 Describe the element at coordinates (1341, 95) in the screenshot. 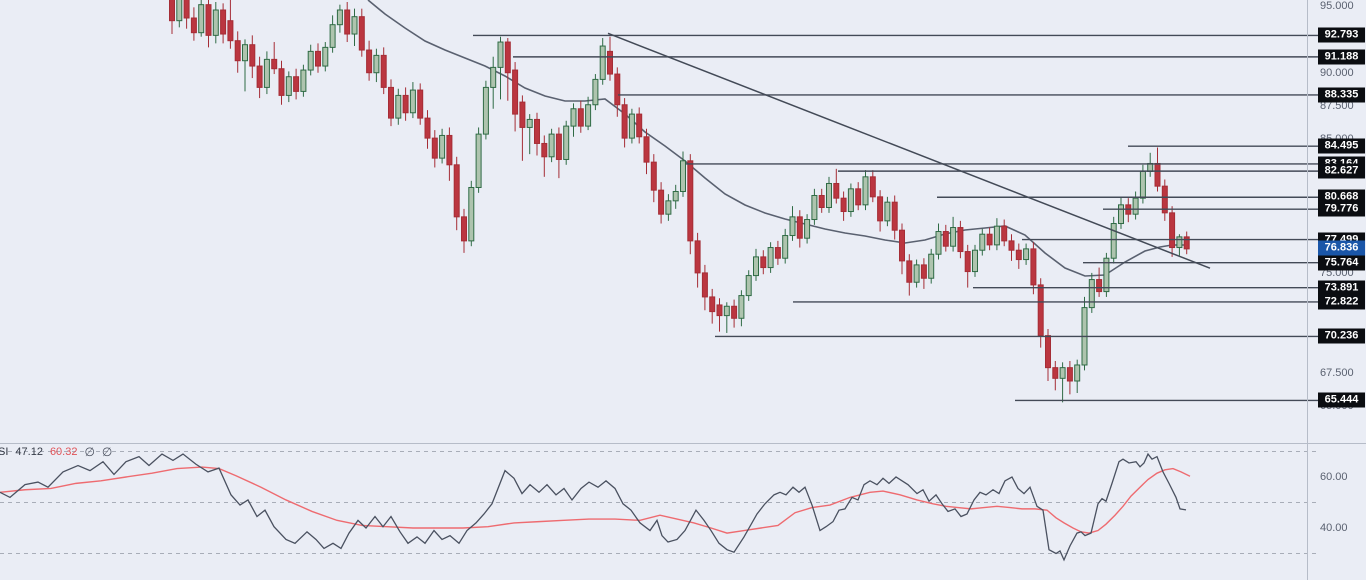

I see `price-level-badge: 88.335` at that location.